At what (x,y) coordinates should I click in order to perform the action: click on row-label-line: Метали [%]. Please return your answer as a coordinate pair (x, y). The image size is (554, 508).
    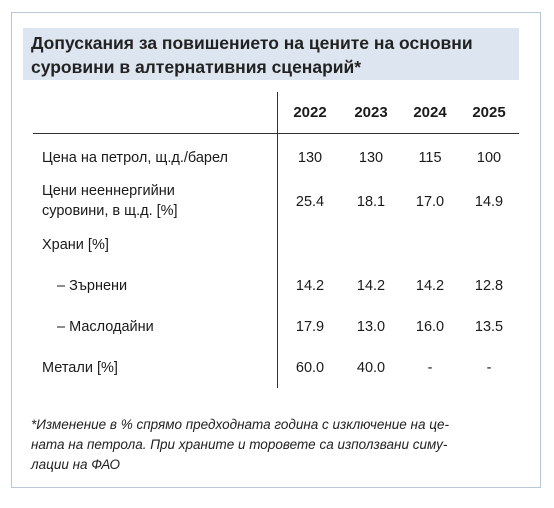
    Looking at the image, I should click on (80, 368).